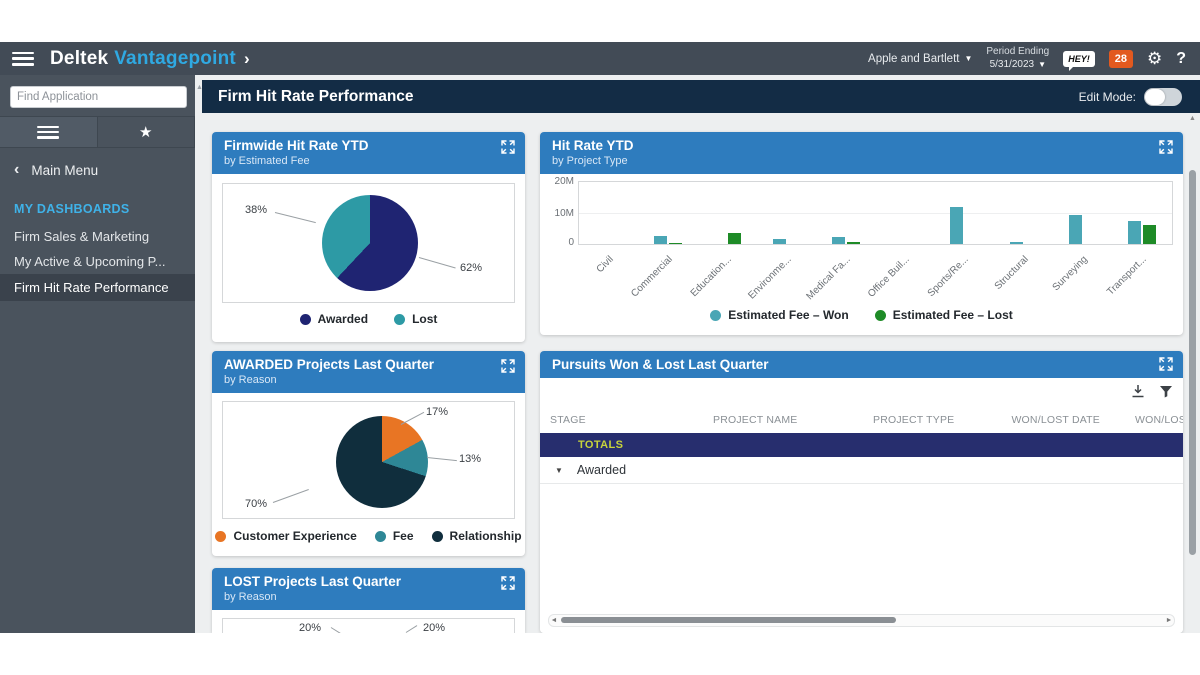 Image resolution: width=1200 pixels, height=675 pixels. I want to click on totals-row: TOTALS, so click(861, 445).